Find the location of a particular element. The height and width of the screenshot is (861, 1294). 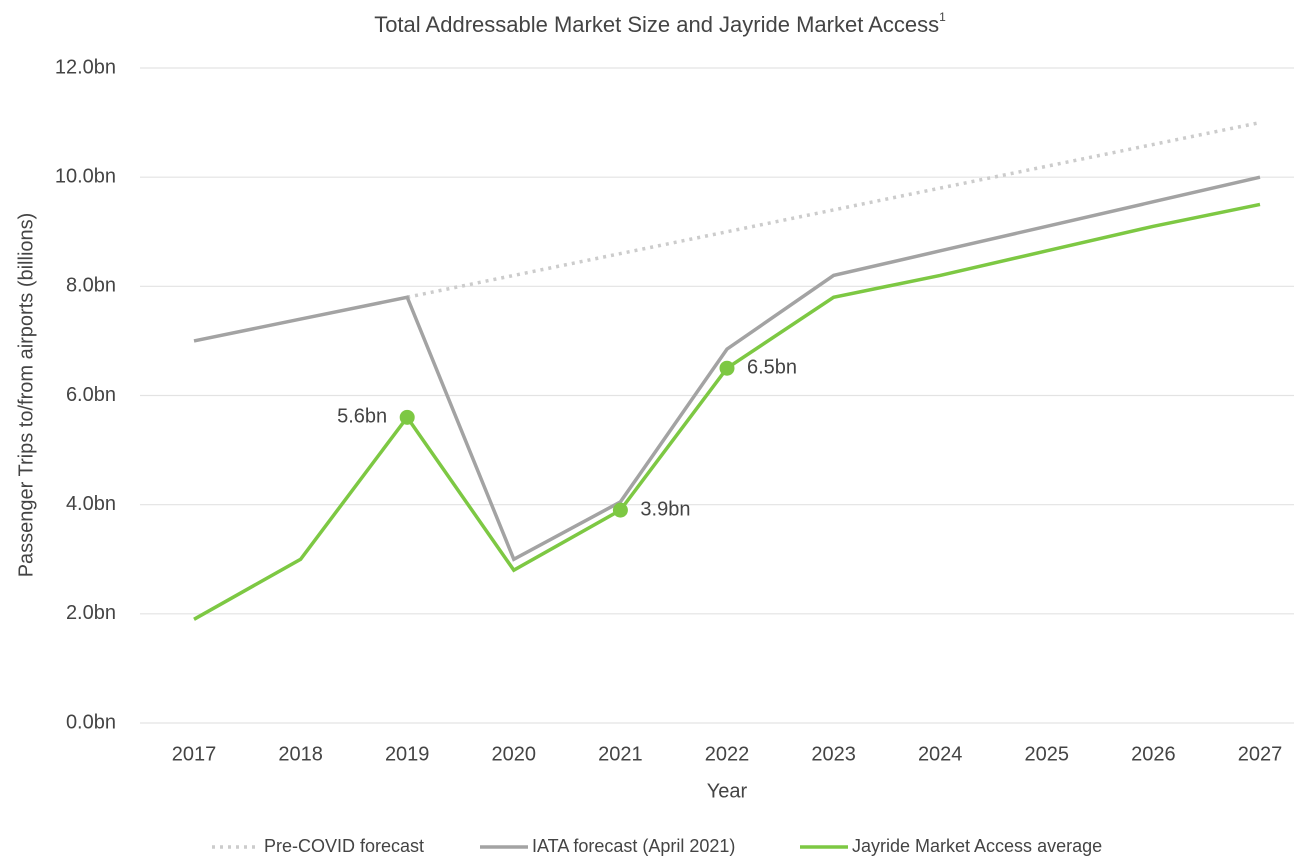

y-tick-label: 10.0bn is located at coordinates (85, 176).